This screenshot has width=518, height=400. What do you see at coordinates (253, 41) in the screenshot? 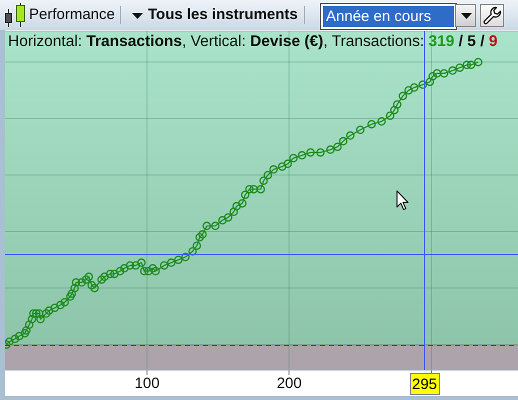
I see `text: Horizontal: Transactions, Vertical: Devise (€), Transactions: 319 / 5 / 9` at bounding box center [253, 41].